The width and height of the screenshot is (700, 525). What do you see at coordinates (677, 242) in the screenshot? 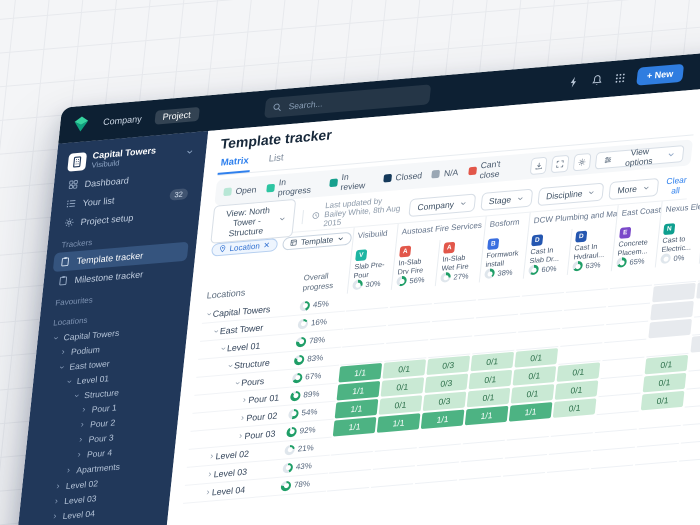
I see `template-column-header: N Cast to Electric... 0%` at bounding box center [677, 242].